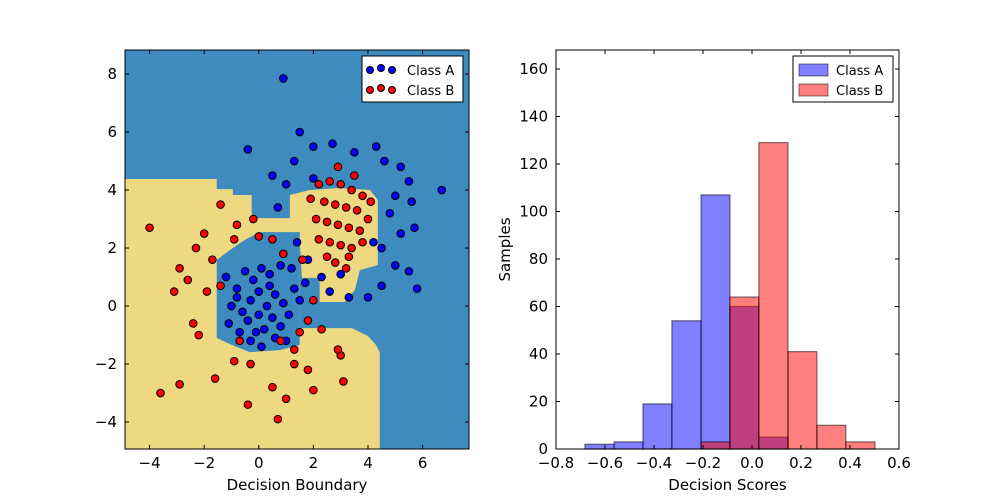  Describe the element at coordinates (505, 249) in the screenshot. I see `y-axis-label: Samples` at that location.